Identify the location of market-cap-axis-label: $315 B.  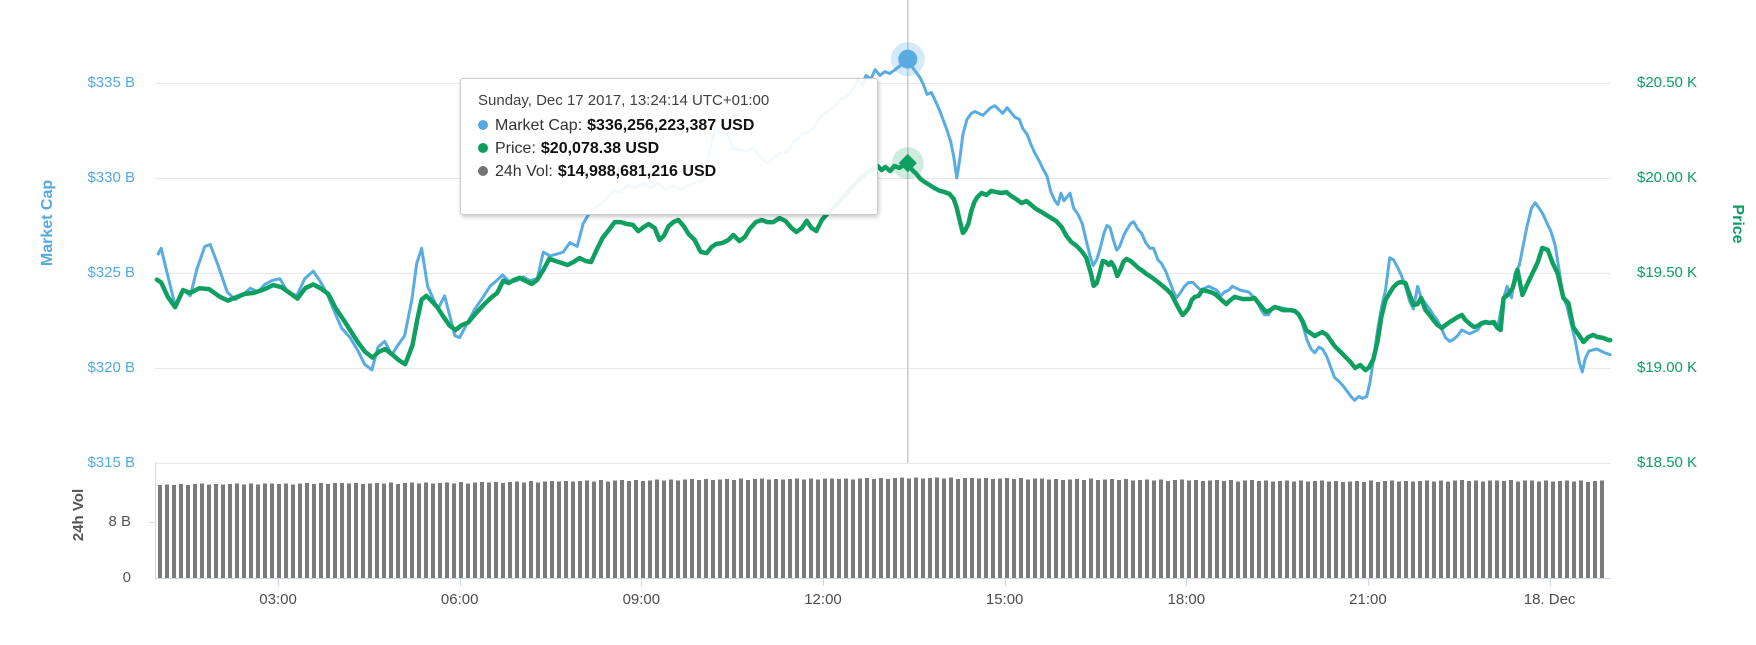
(111, 462).